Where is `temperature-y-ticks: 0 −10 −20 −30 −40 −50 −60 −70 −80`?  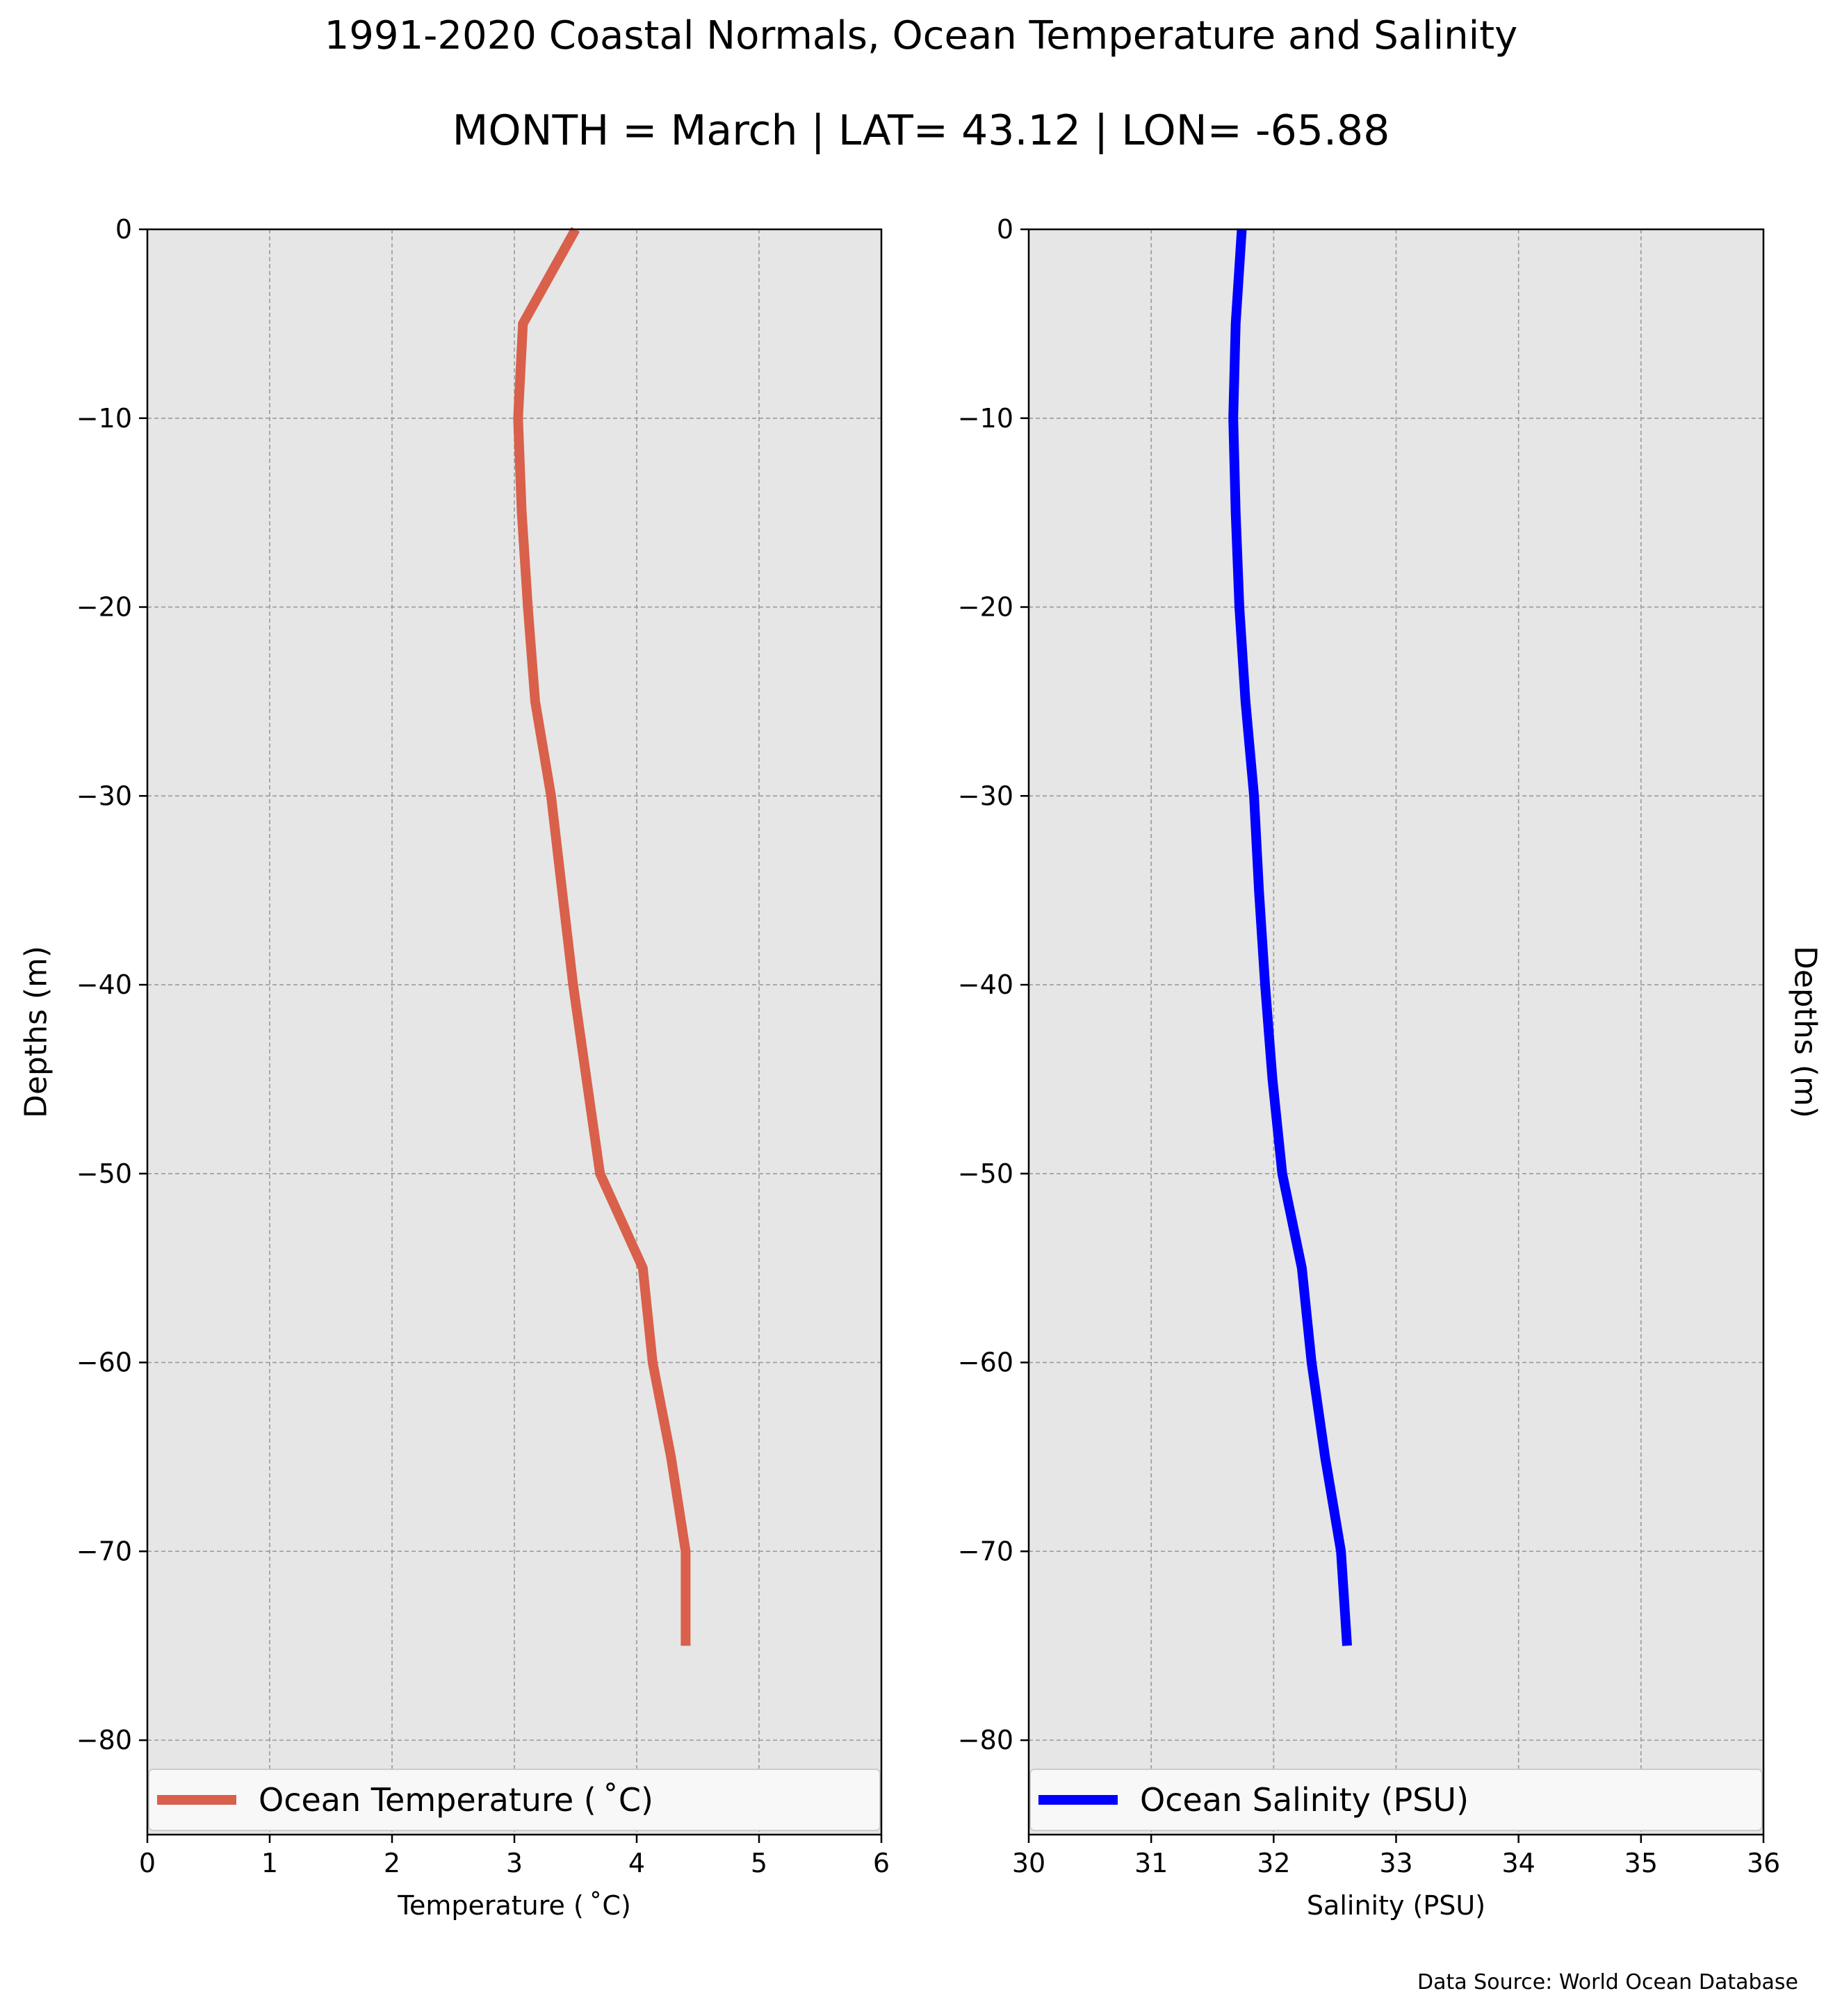 temperature-y-ticks: 0 −10 −20 −30 −40 −50 −60 −70 −80 is located at coordinates (112, 985).